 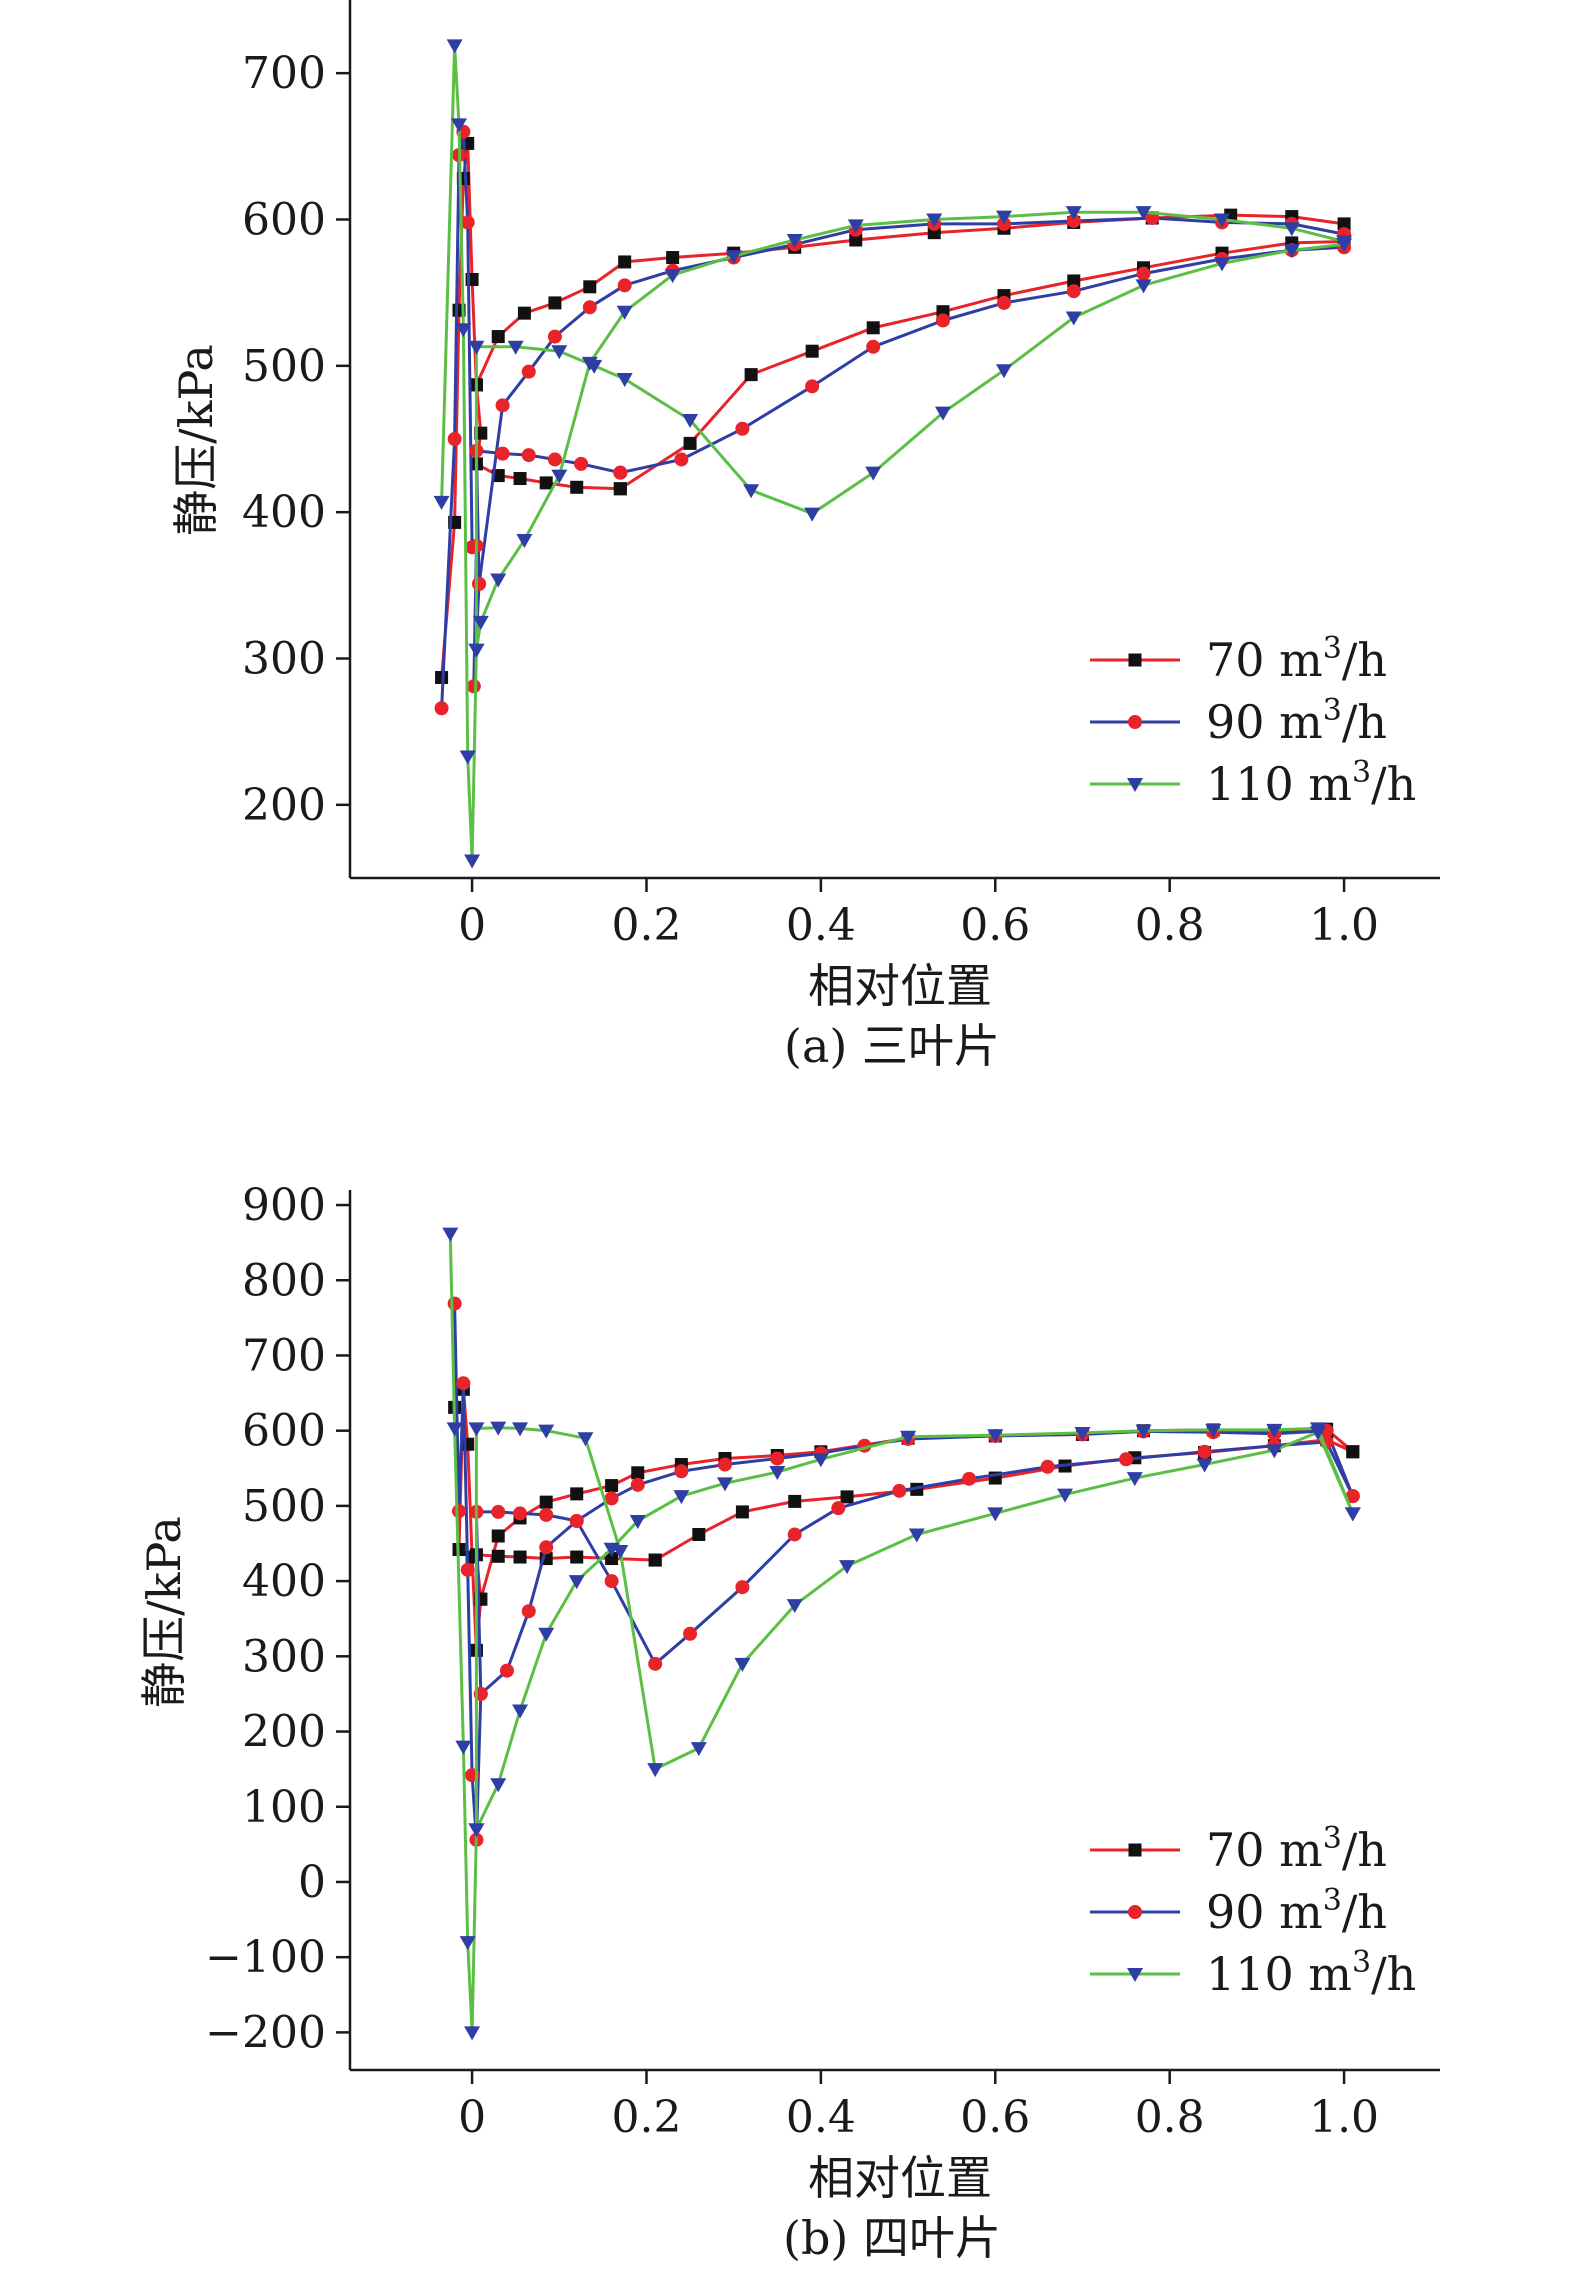 What do you see at coordinates (284, 73) in the screenshot?
I see `chart-a-y-tick-label: 700` at bounding box center [284, 73].